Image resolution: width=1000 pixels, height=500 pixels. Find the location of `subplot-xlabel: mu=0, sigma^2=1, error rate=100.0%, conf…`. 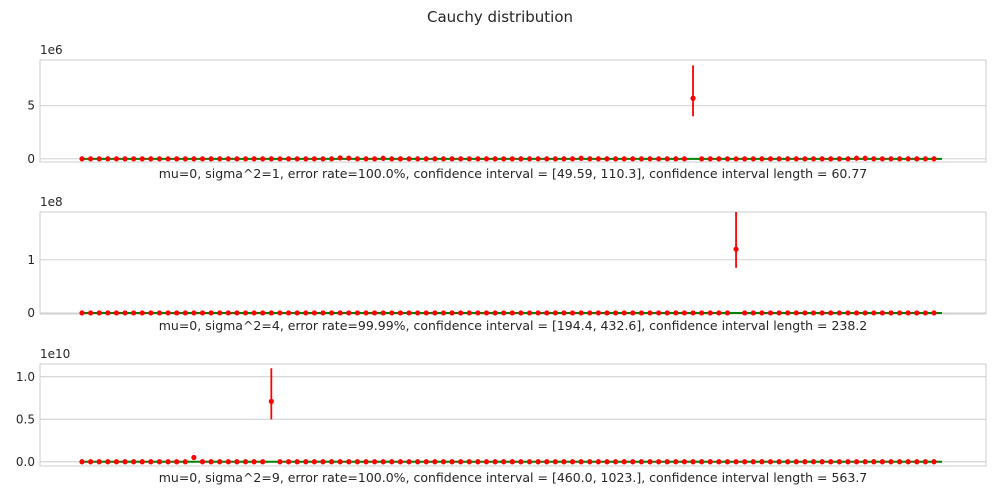

subplot-xlabel: mu=0, sigma^2=1, error rate=100.0%, conf… is located at coordinates (513, 173).